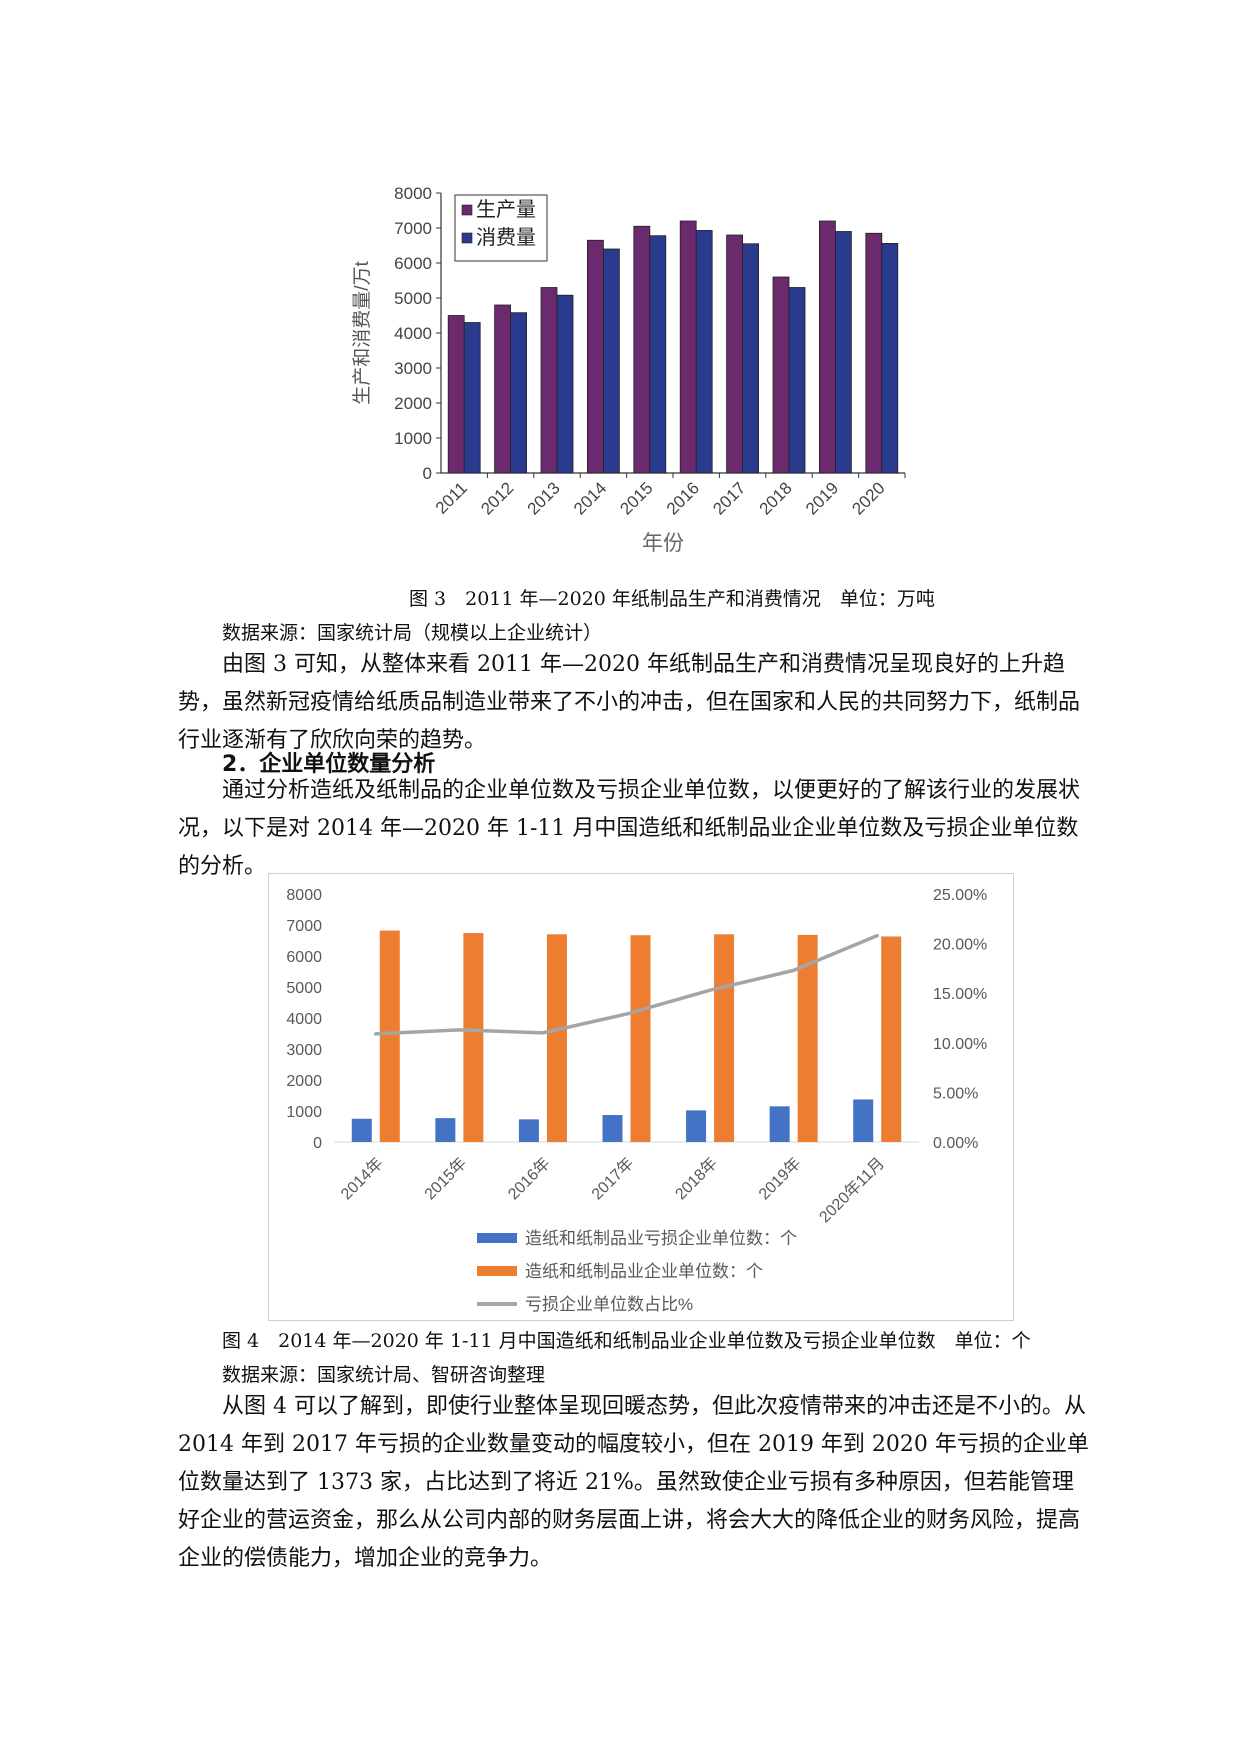 The width and height of the screenshot is (1240, 1754). I want to click on x-tick-label: 2017年, so click(612, 1178).